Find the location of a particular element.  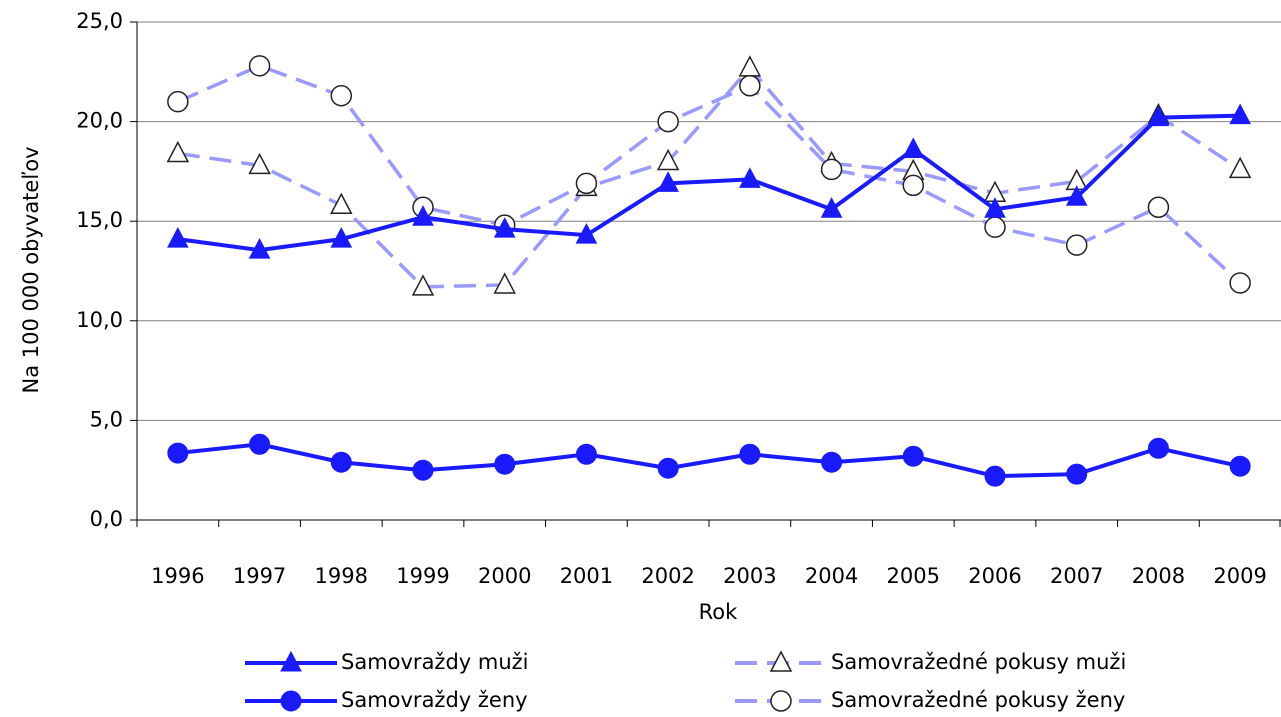

x-tick-label: 1996 is located at coordinates (177, 576).